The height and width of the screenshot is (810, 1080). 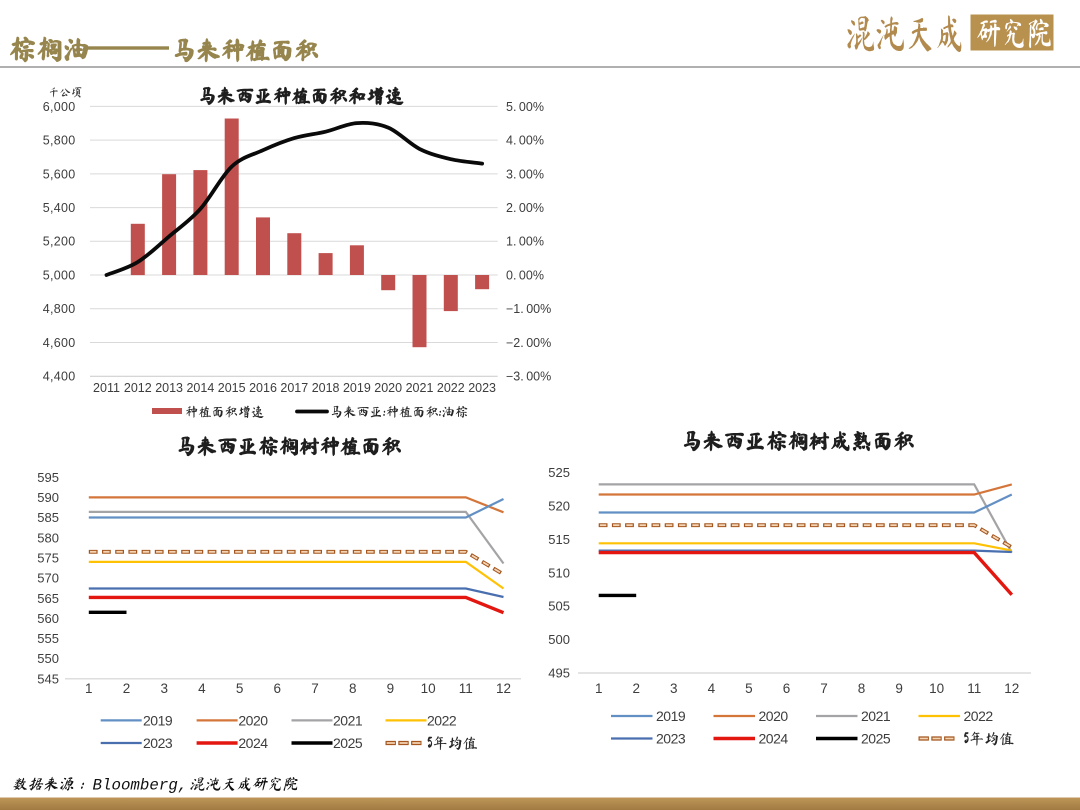 I want to click on svg-text: 4,600, so click(x=59, y=343).